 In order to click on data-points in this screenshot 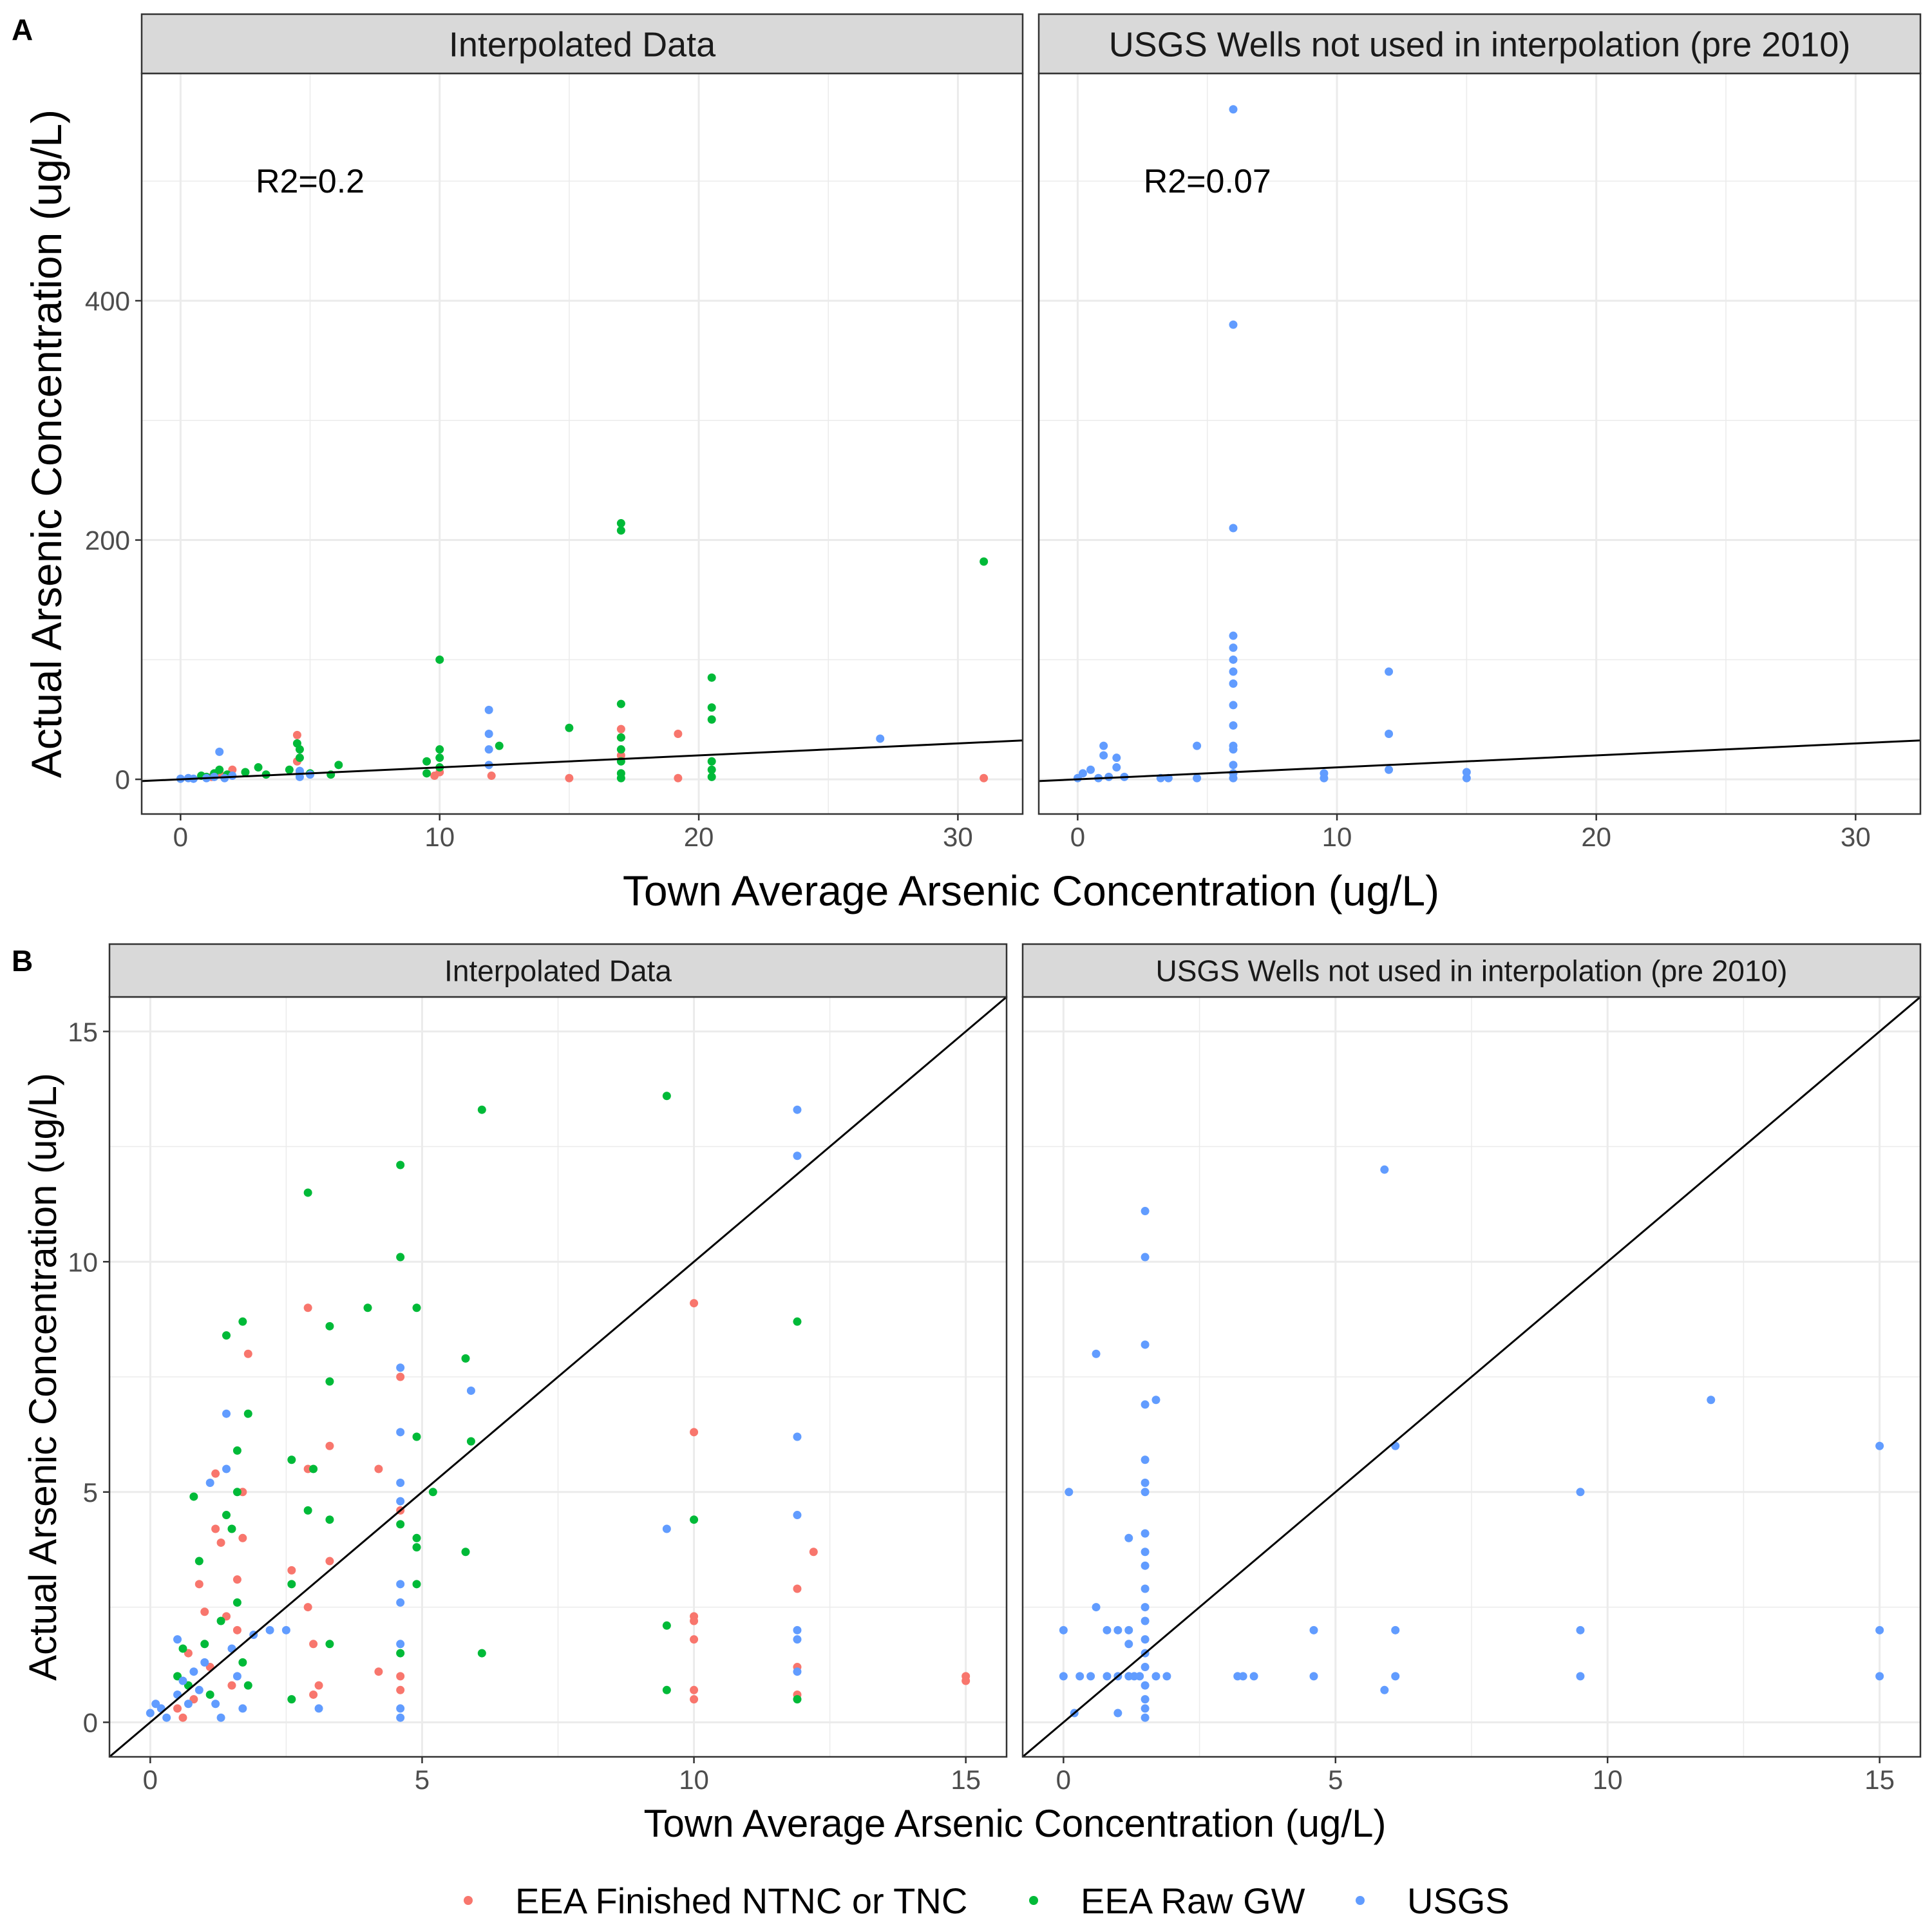, I will do `click(558, 1407)`.